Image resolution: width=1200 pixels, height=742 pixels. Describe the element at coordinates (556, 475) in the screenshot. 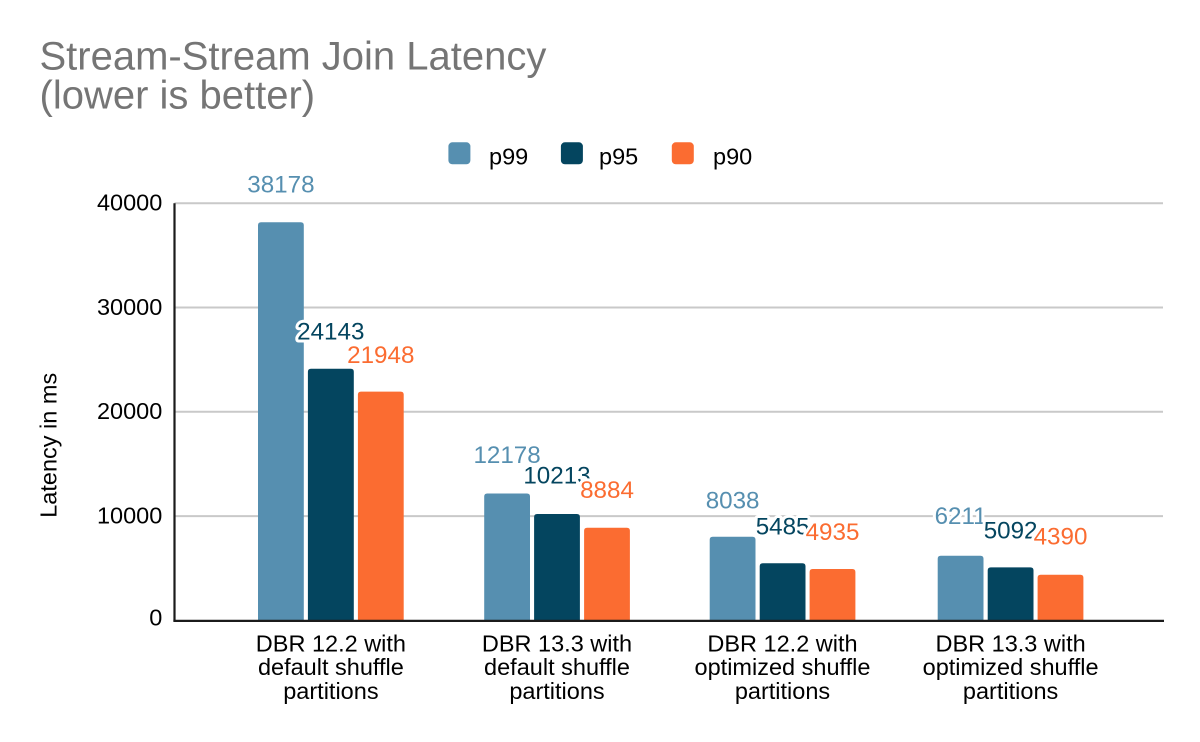

I see `svg-text: 10213` at that location.